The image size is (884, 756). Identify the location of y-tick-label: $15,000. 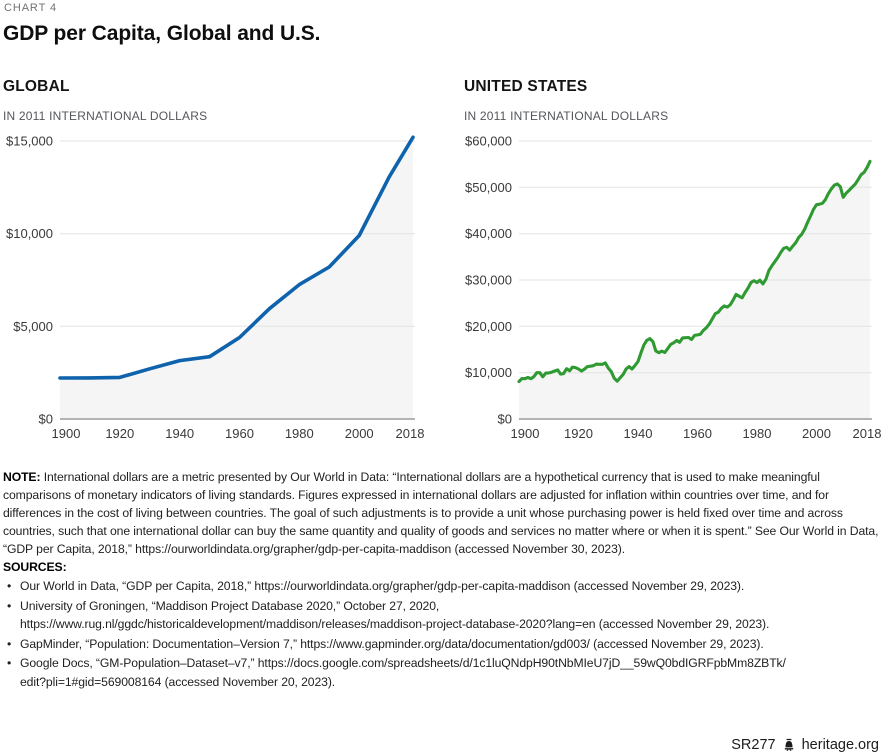
(29, 142).